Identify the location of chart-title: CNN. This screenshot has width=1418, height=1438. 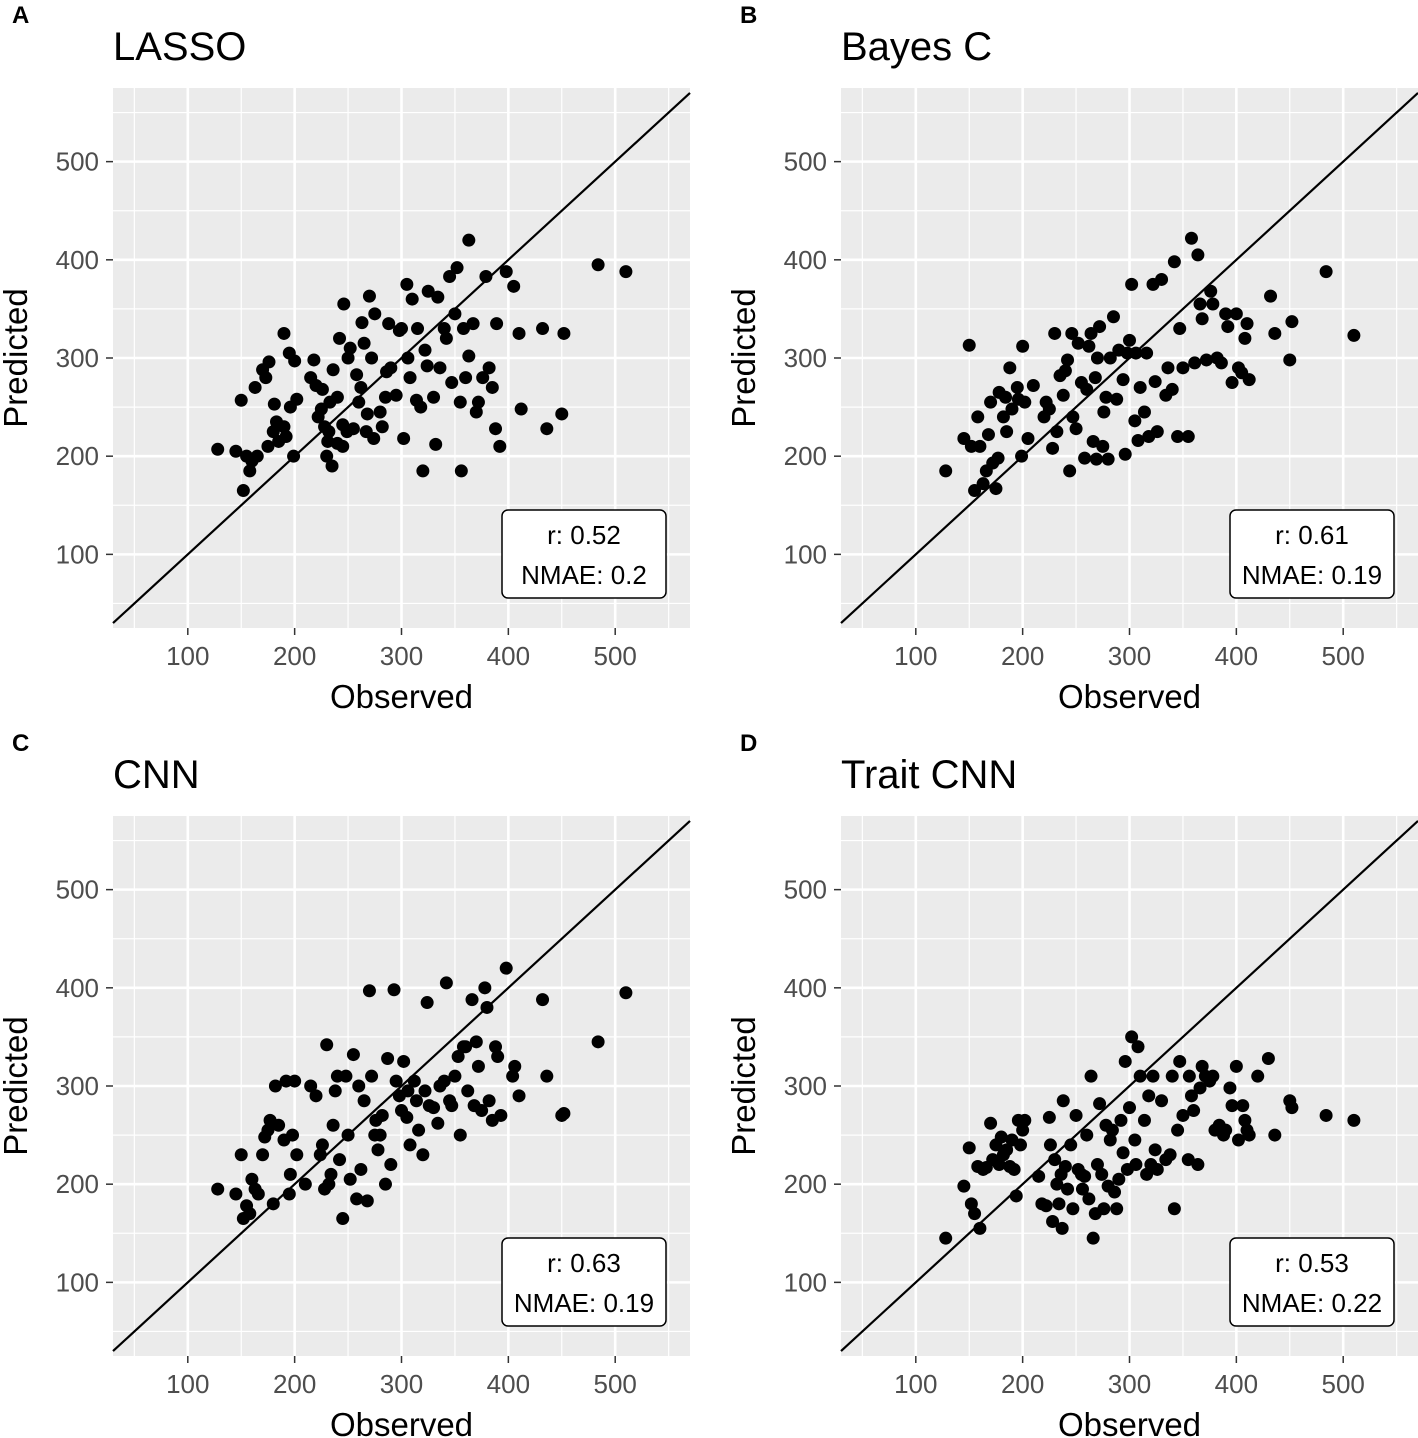
(156, 775).